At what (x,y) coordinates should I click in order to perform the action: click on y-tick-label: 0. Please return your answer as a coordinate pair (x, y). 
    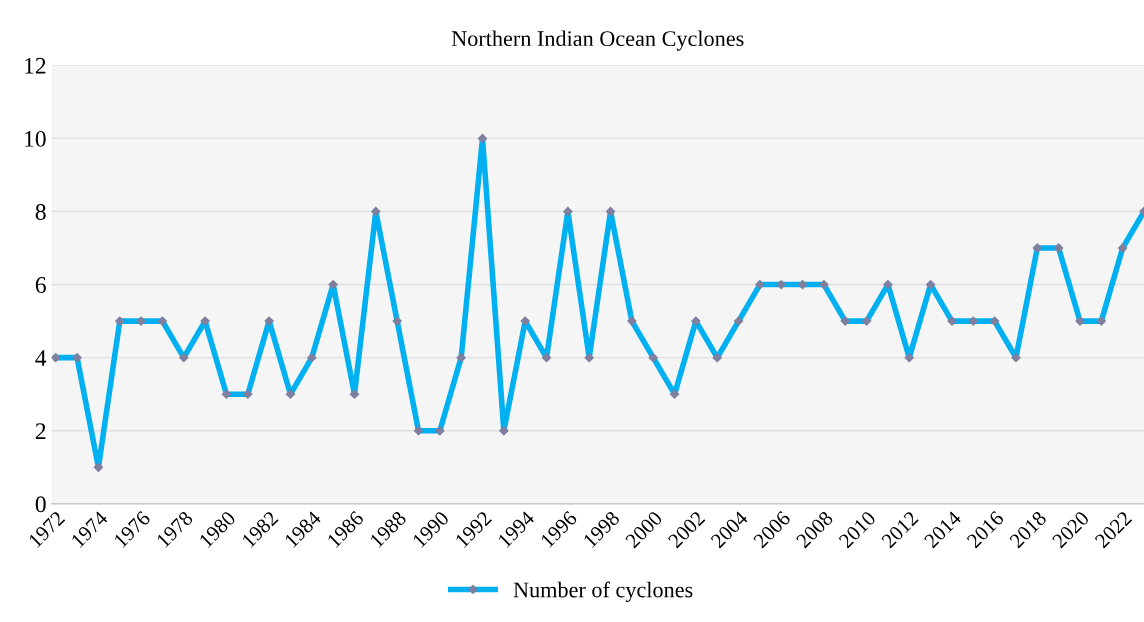
    Looking at the image, I should click on (40, 504).